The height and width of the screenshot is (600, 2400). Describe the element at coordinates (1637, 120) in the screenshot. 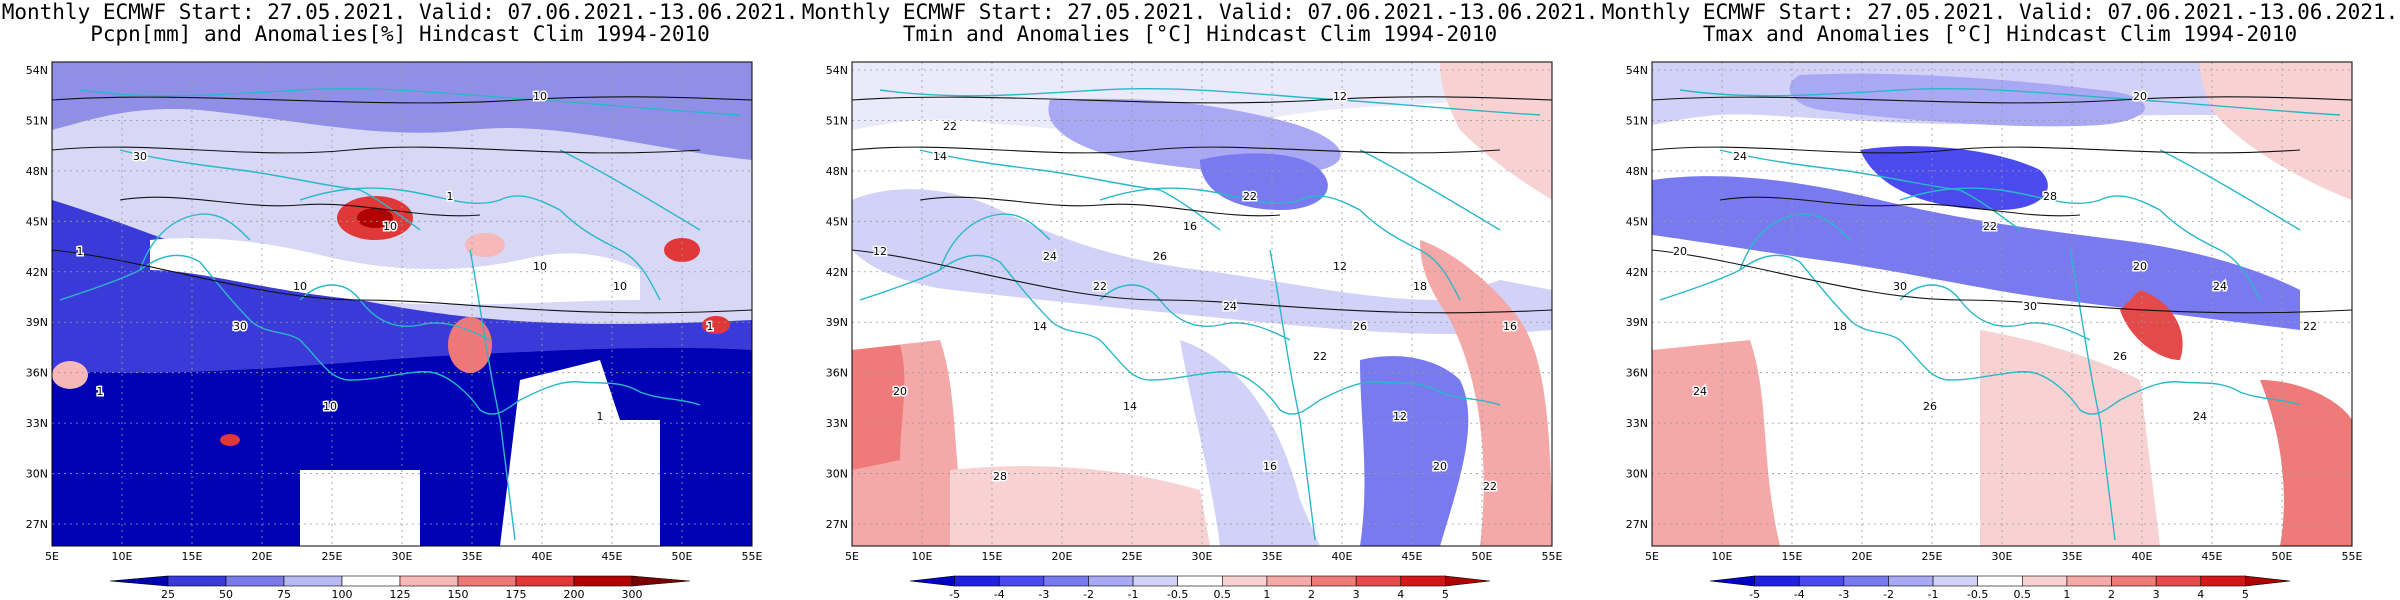

I see `lat-tick-label: 51N` at that location.